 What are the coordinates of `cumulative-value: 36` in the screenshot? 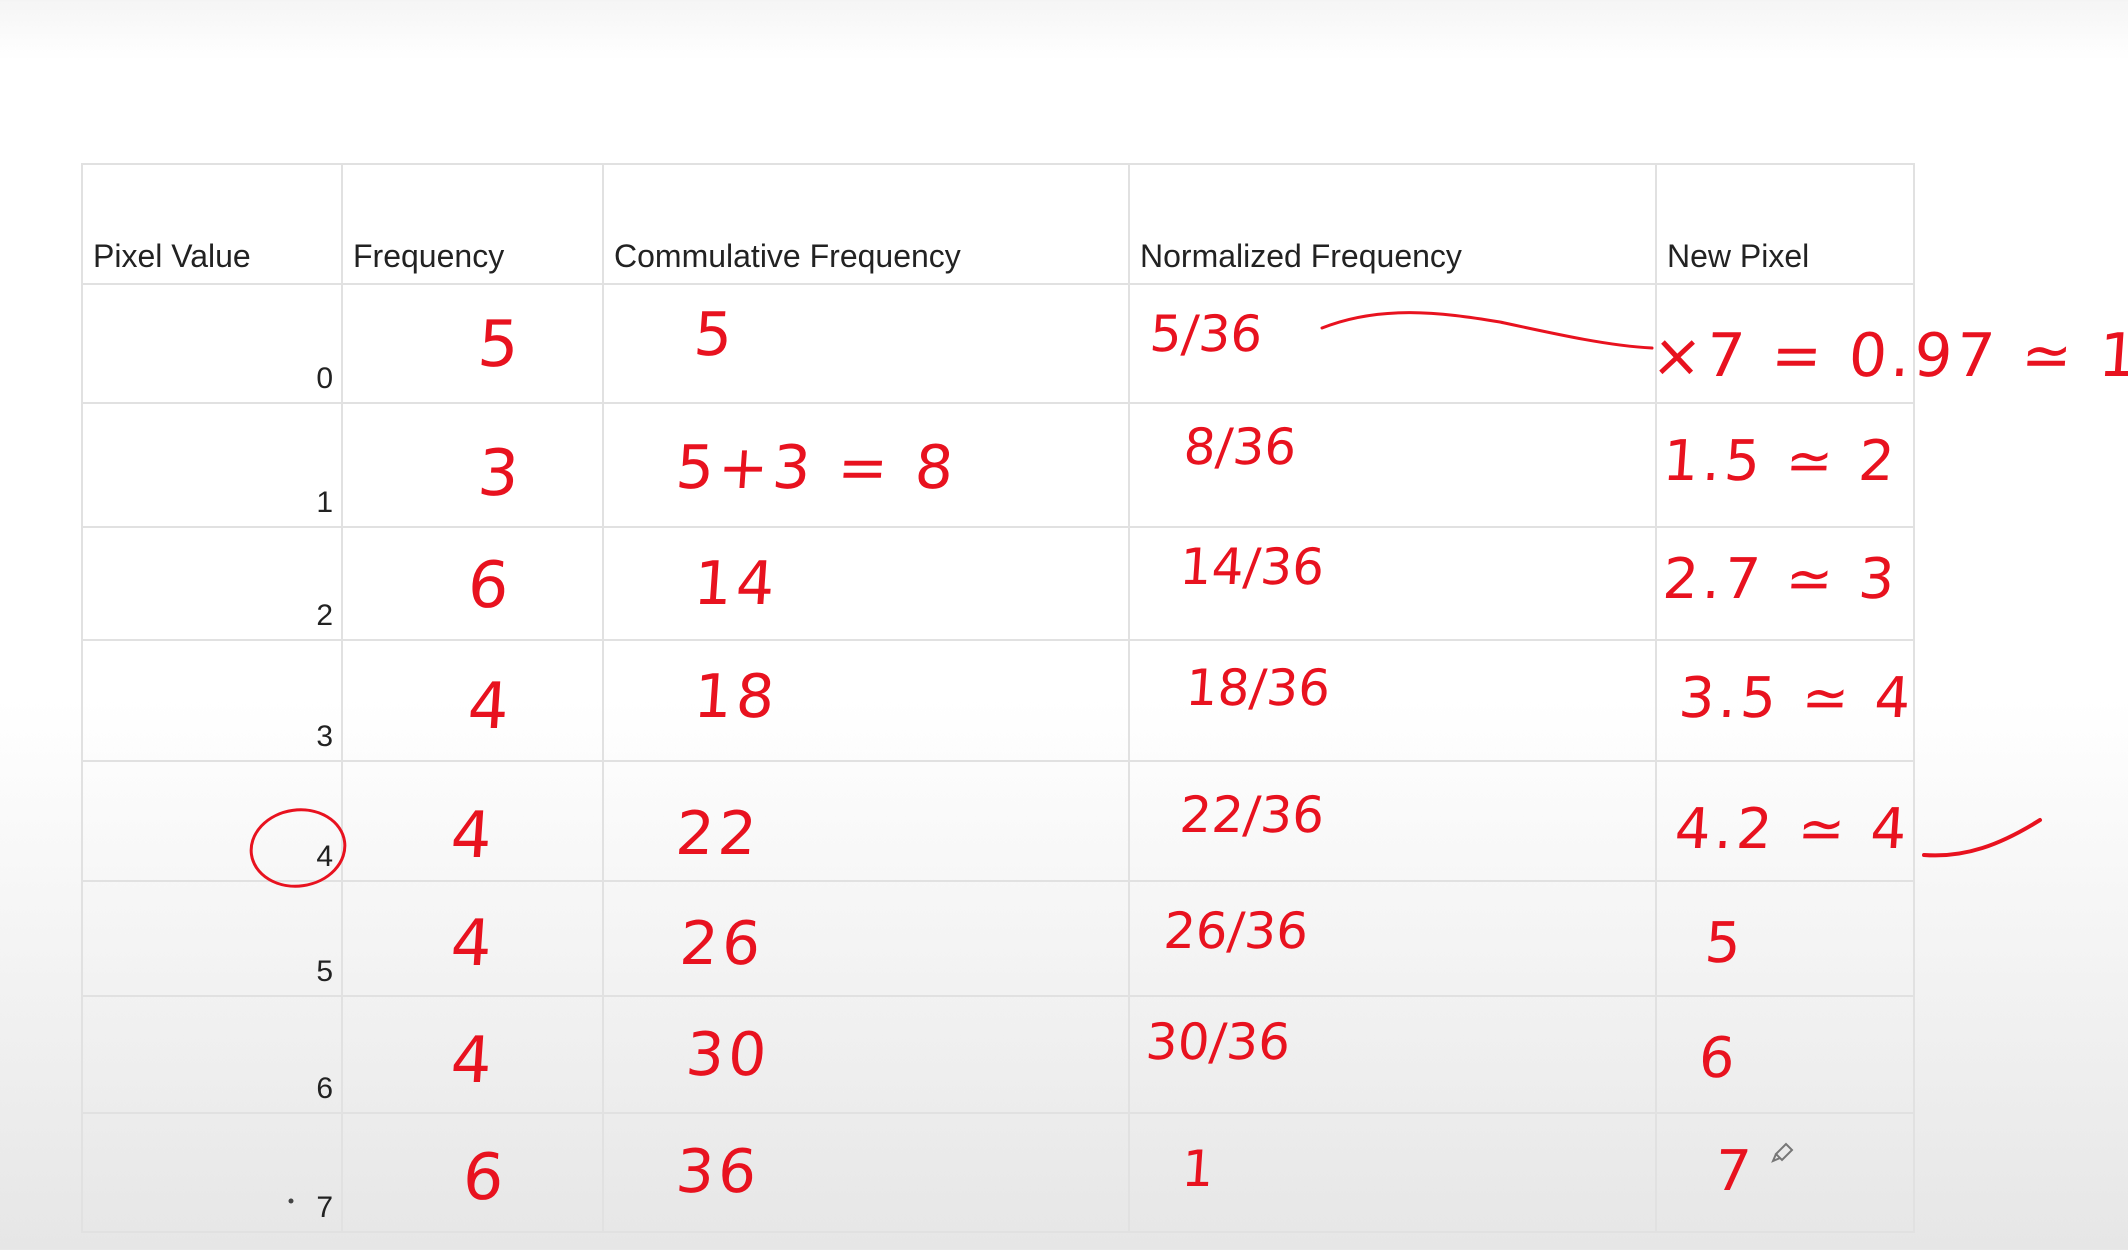 It's located at (718, 1172).